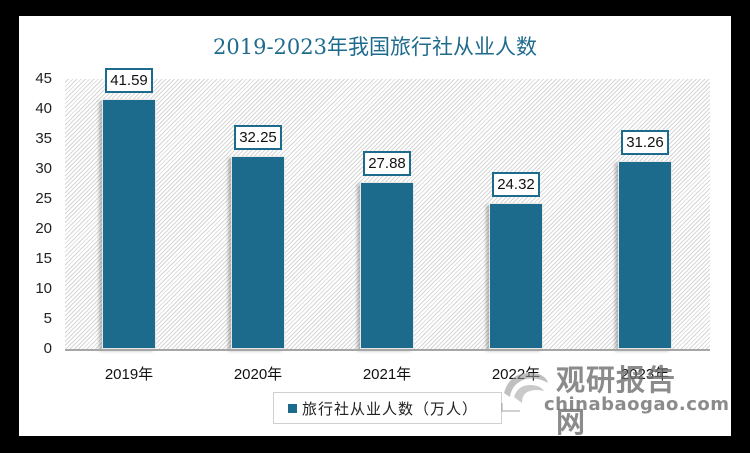  I want to click on legend-label: 旅行社从业人数（万人）, so click(390, 408).